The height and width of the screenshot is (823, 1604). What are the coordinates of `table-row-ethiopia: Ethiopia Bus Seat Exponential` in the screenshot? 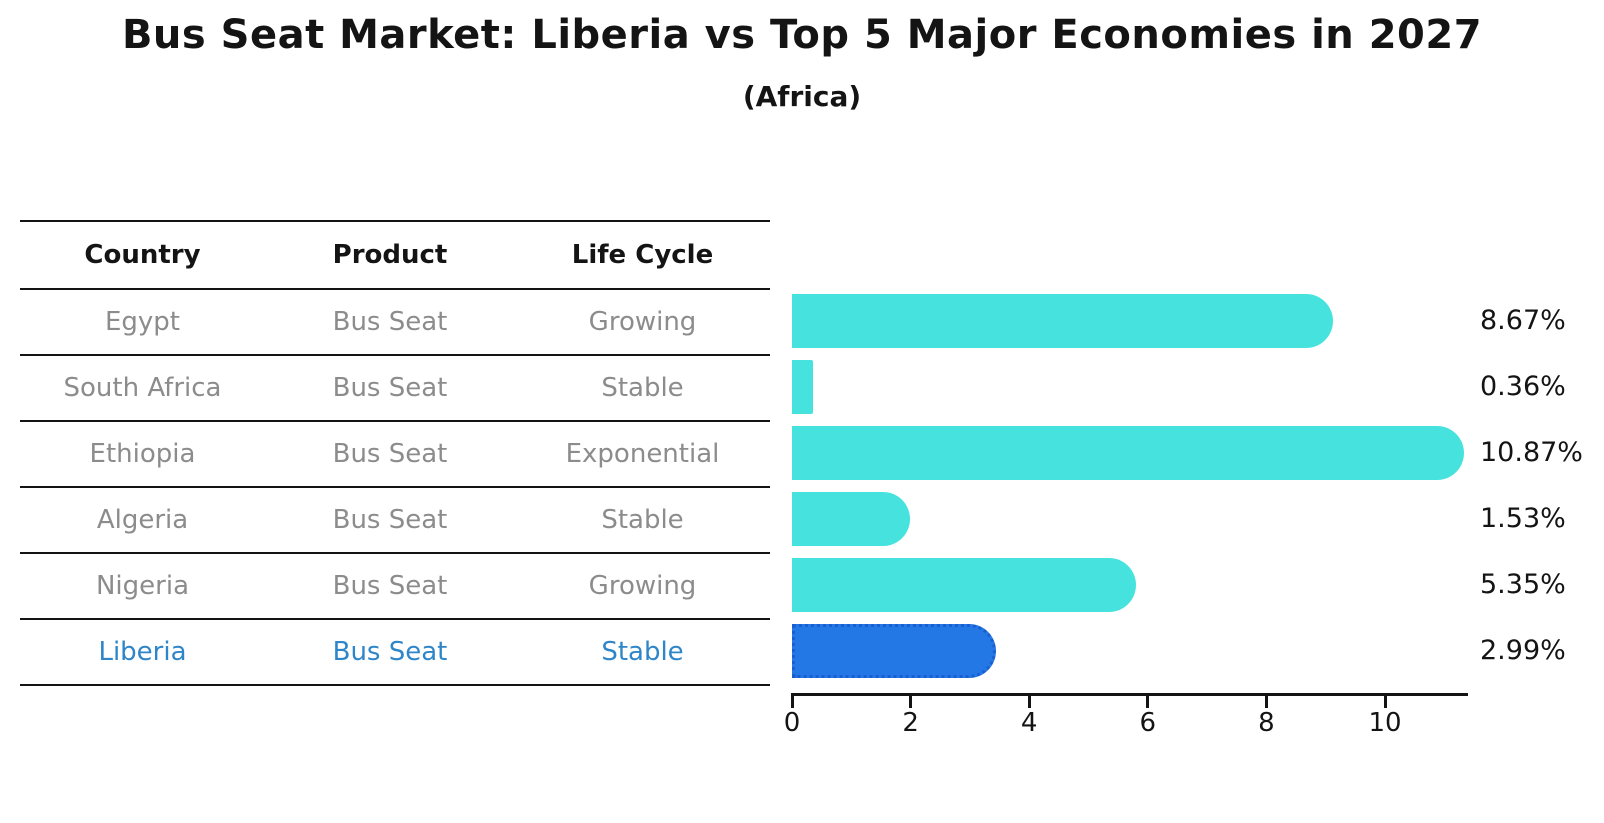 It's located at (395, 455).